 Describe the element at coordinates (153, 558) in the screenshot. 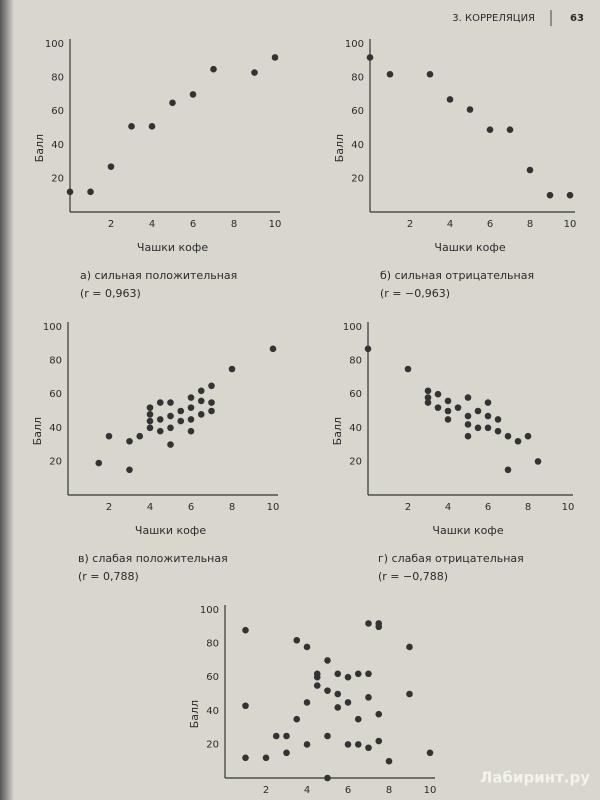

I see `chart-caption: в) слабая положительная` at that location.